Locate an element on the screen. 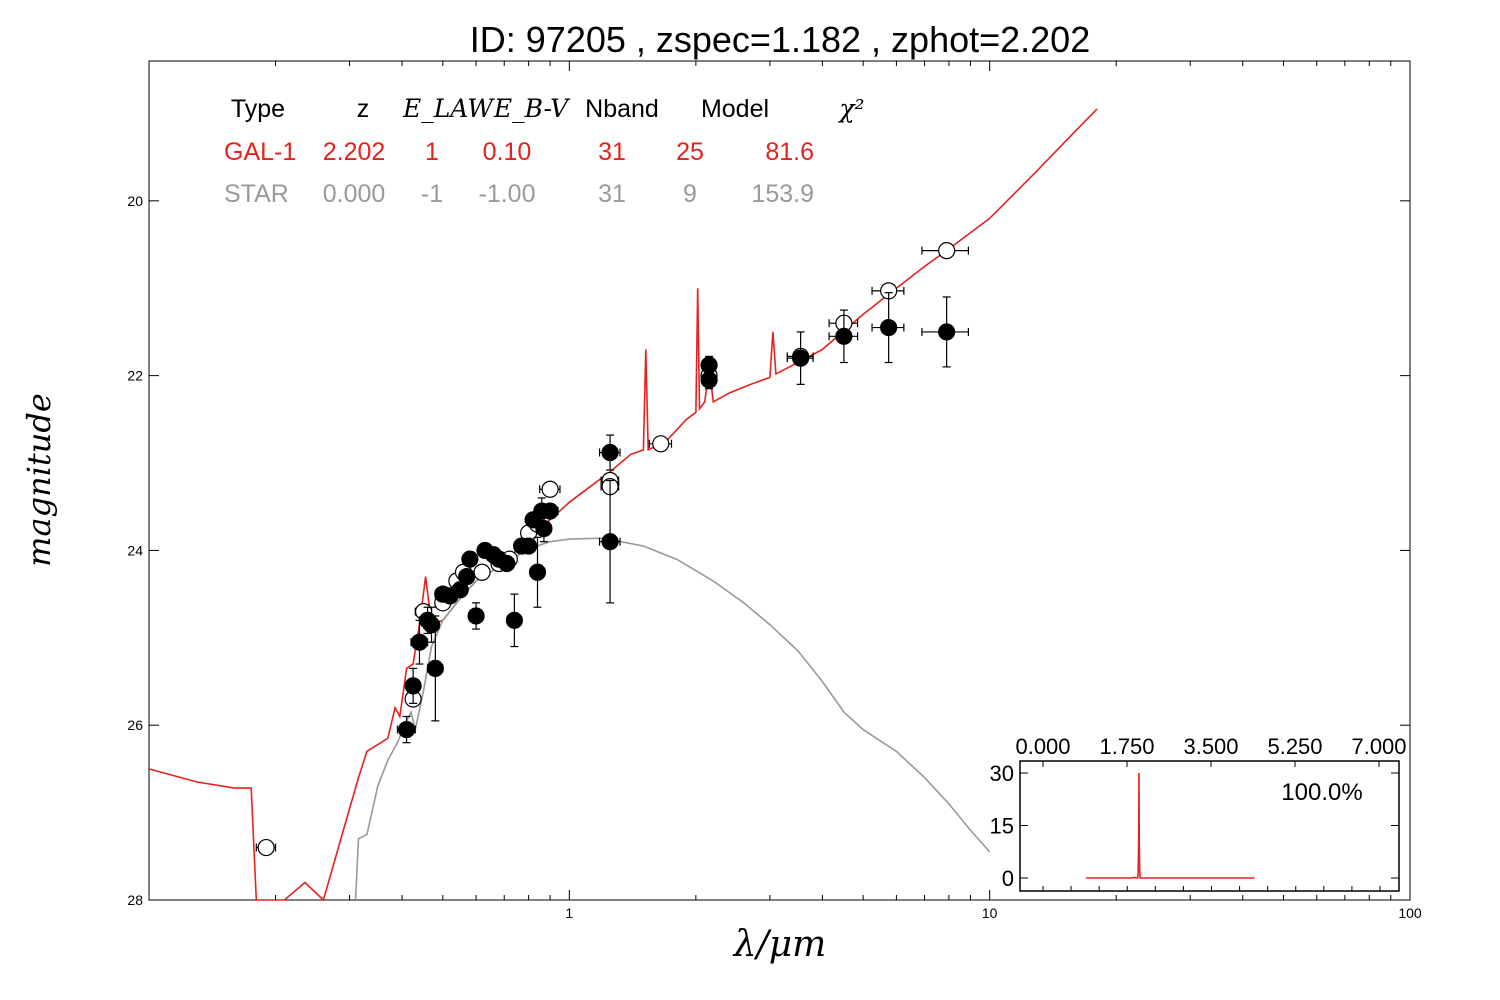  pdz-curve is located at coordinates (1170, 825).